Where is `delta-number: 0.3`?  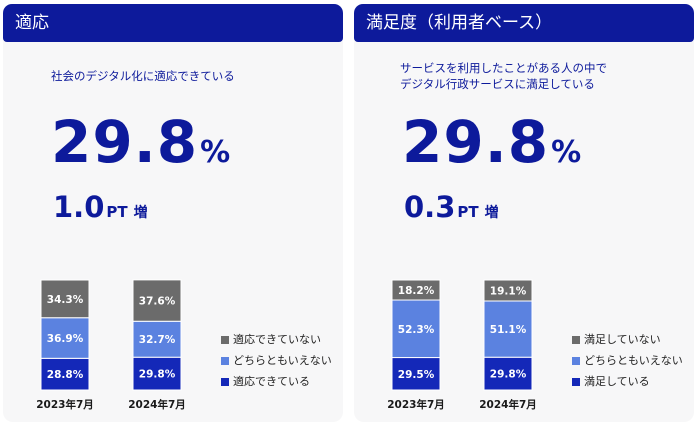
delta-number: 0.3 is located at coordinates (430, 207).